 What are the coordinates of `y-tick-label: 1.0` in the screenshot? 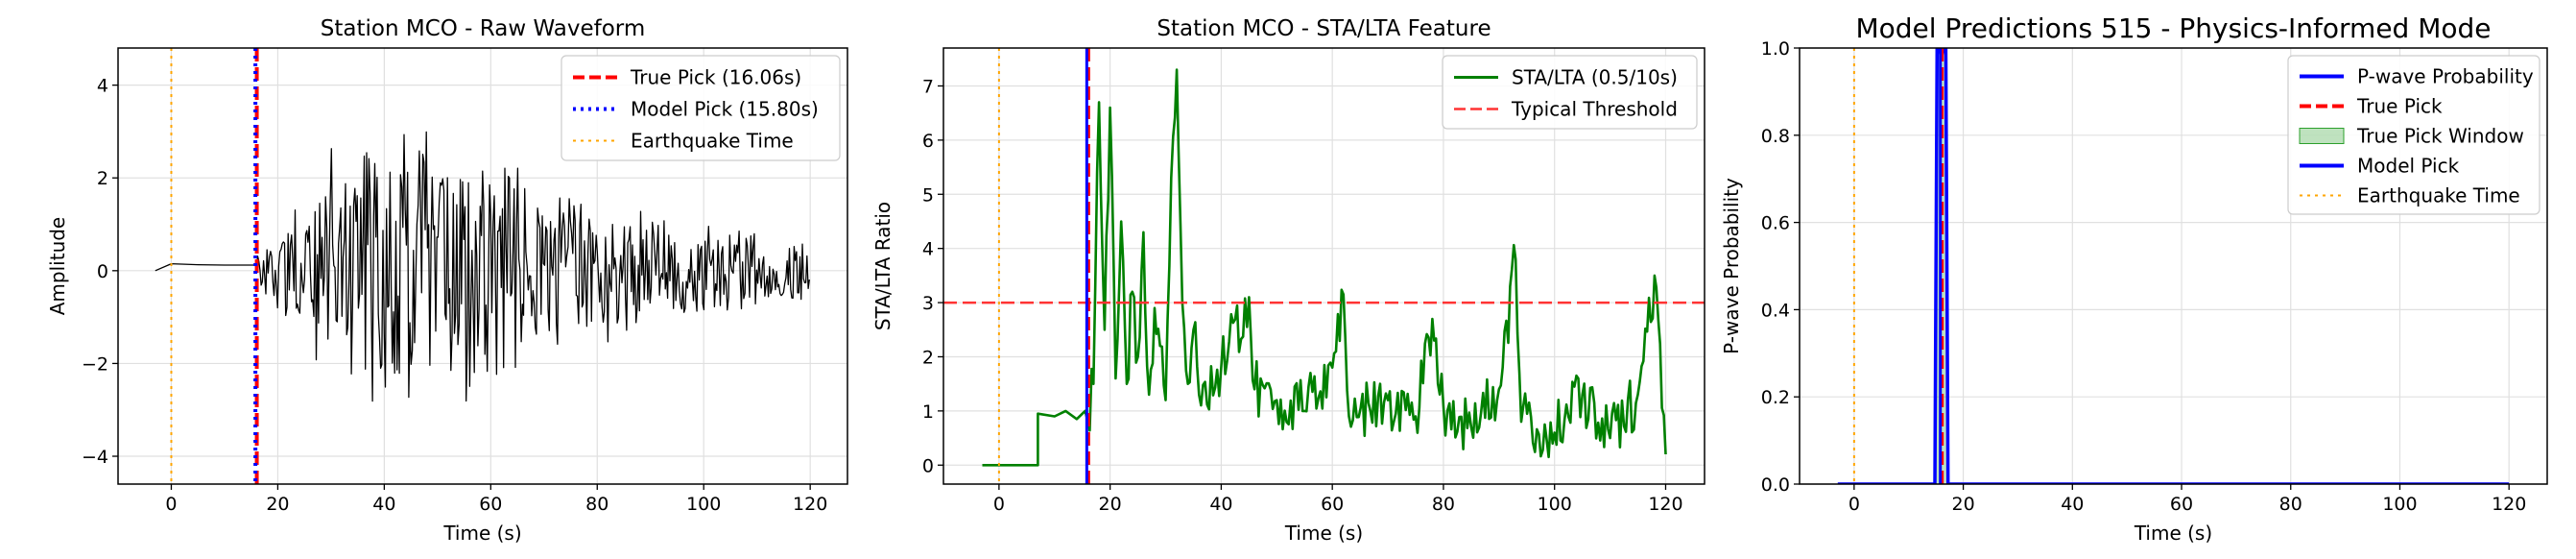 It's located at (1775, 49).